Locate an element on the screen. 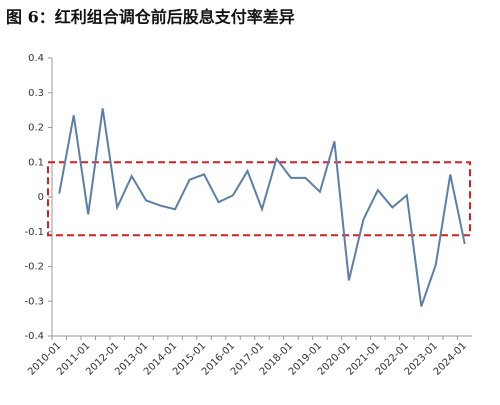  y-tick-label: 0.2 is located at coordinates (36, 128).